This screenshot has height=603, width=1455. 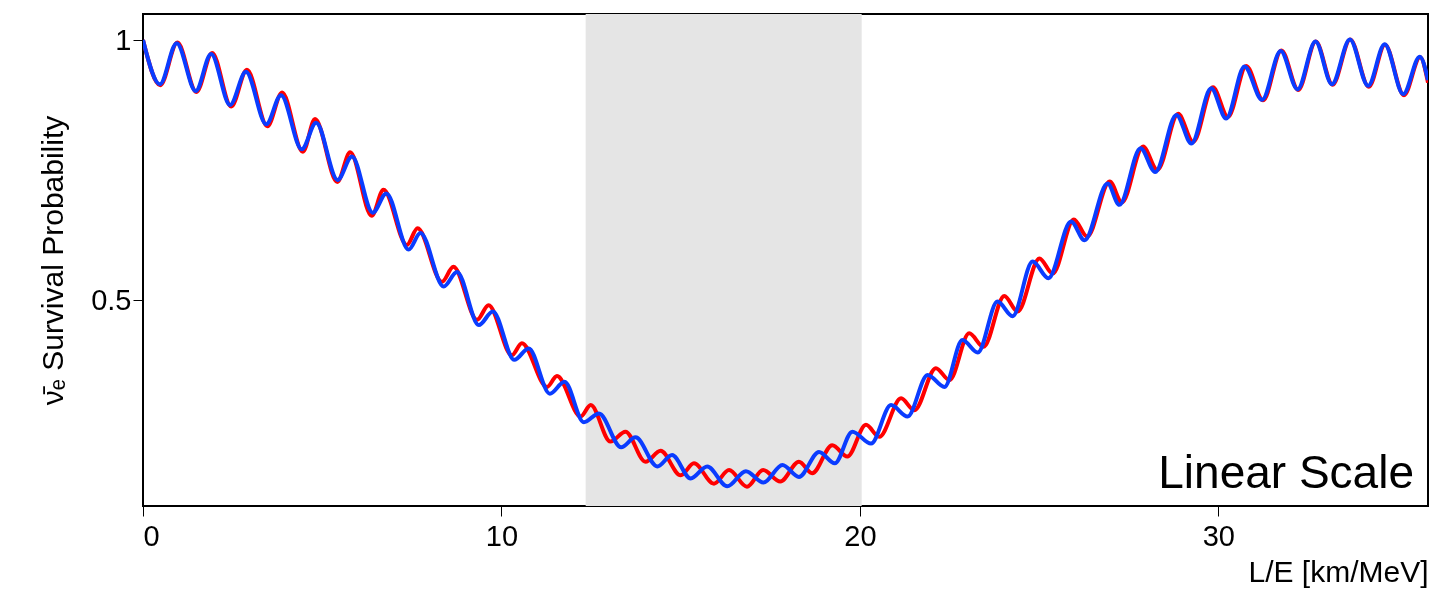 I want to click on x-tick-label: 20, so click(x=860, y=535).